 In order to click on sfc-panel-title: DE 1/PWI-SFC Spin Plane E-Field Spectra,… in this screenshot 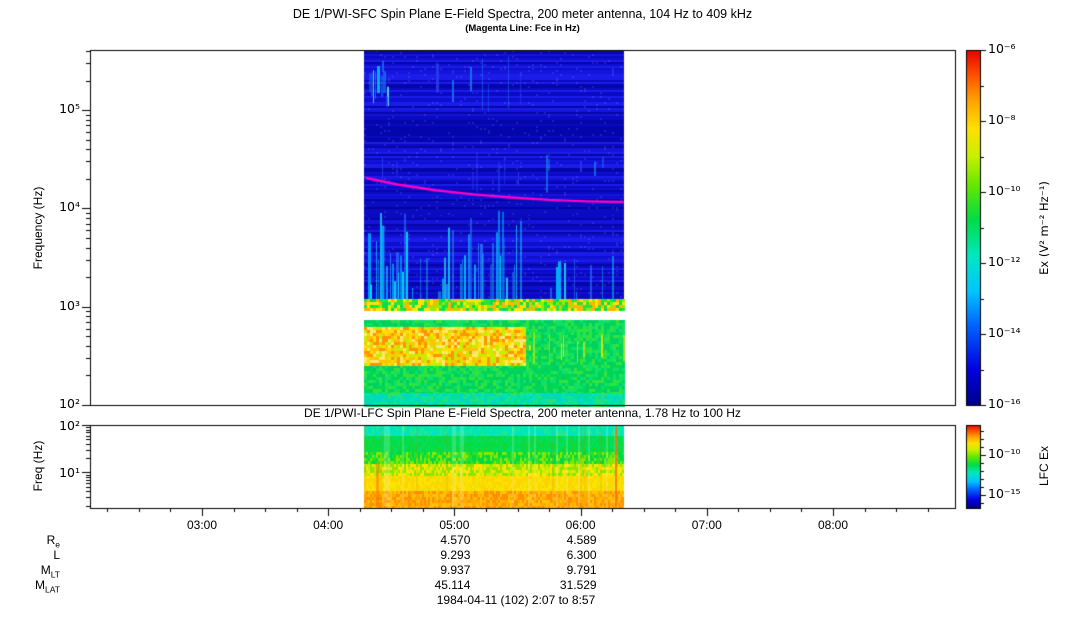, I will do `click(522, 14)`.